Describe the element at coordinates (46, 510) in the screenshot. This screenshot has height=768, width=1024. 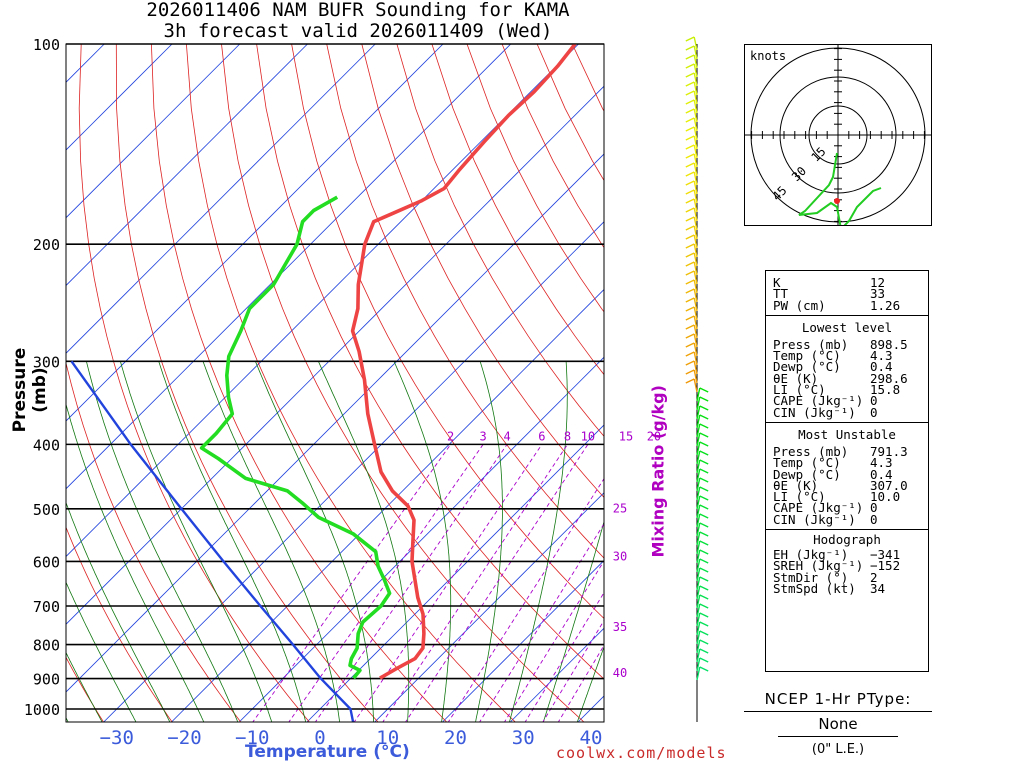
I see `y-tick-label: 500` at that location.